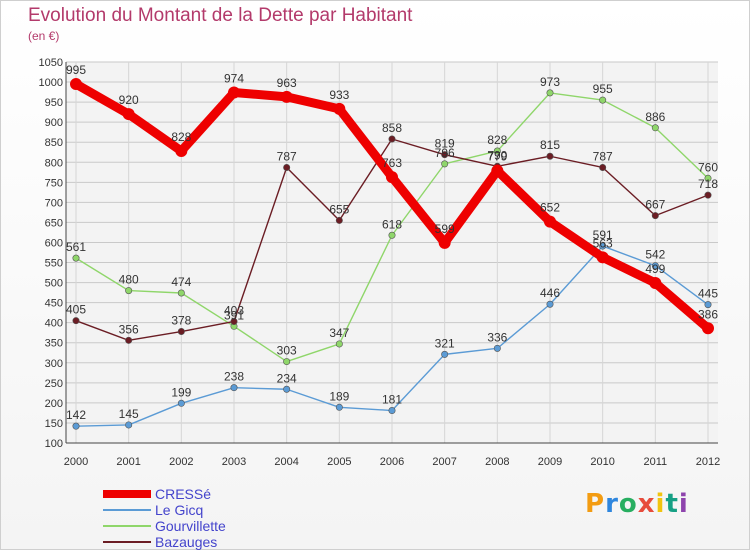 The image size is (750, 550). What do you see at coordinates (181, 462) in the screenshot?
I see `x-tick-label: 2002` at bounding box center [181, 462].